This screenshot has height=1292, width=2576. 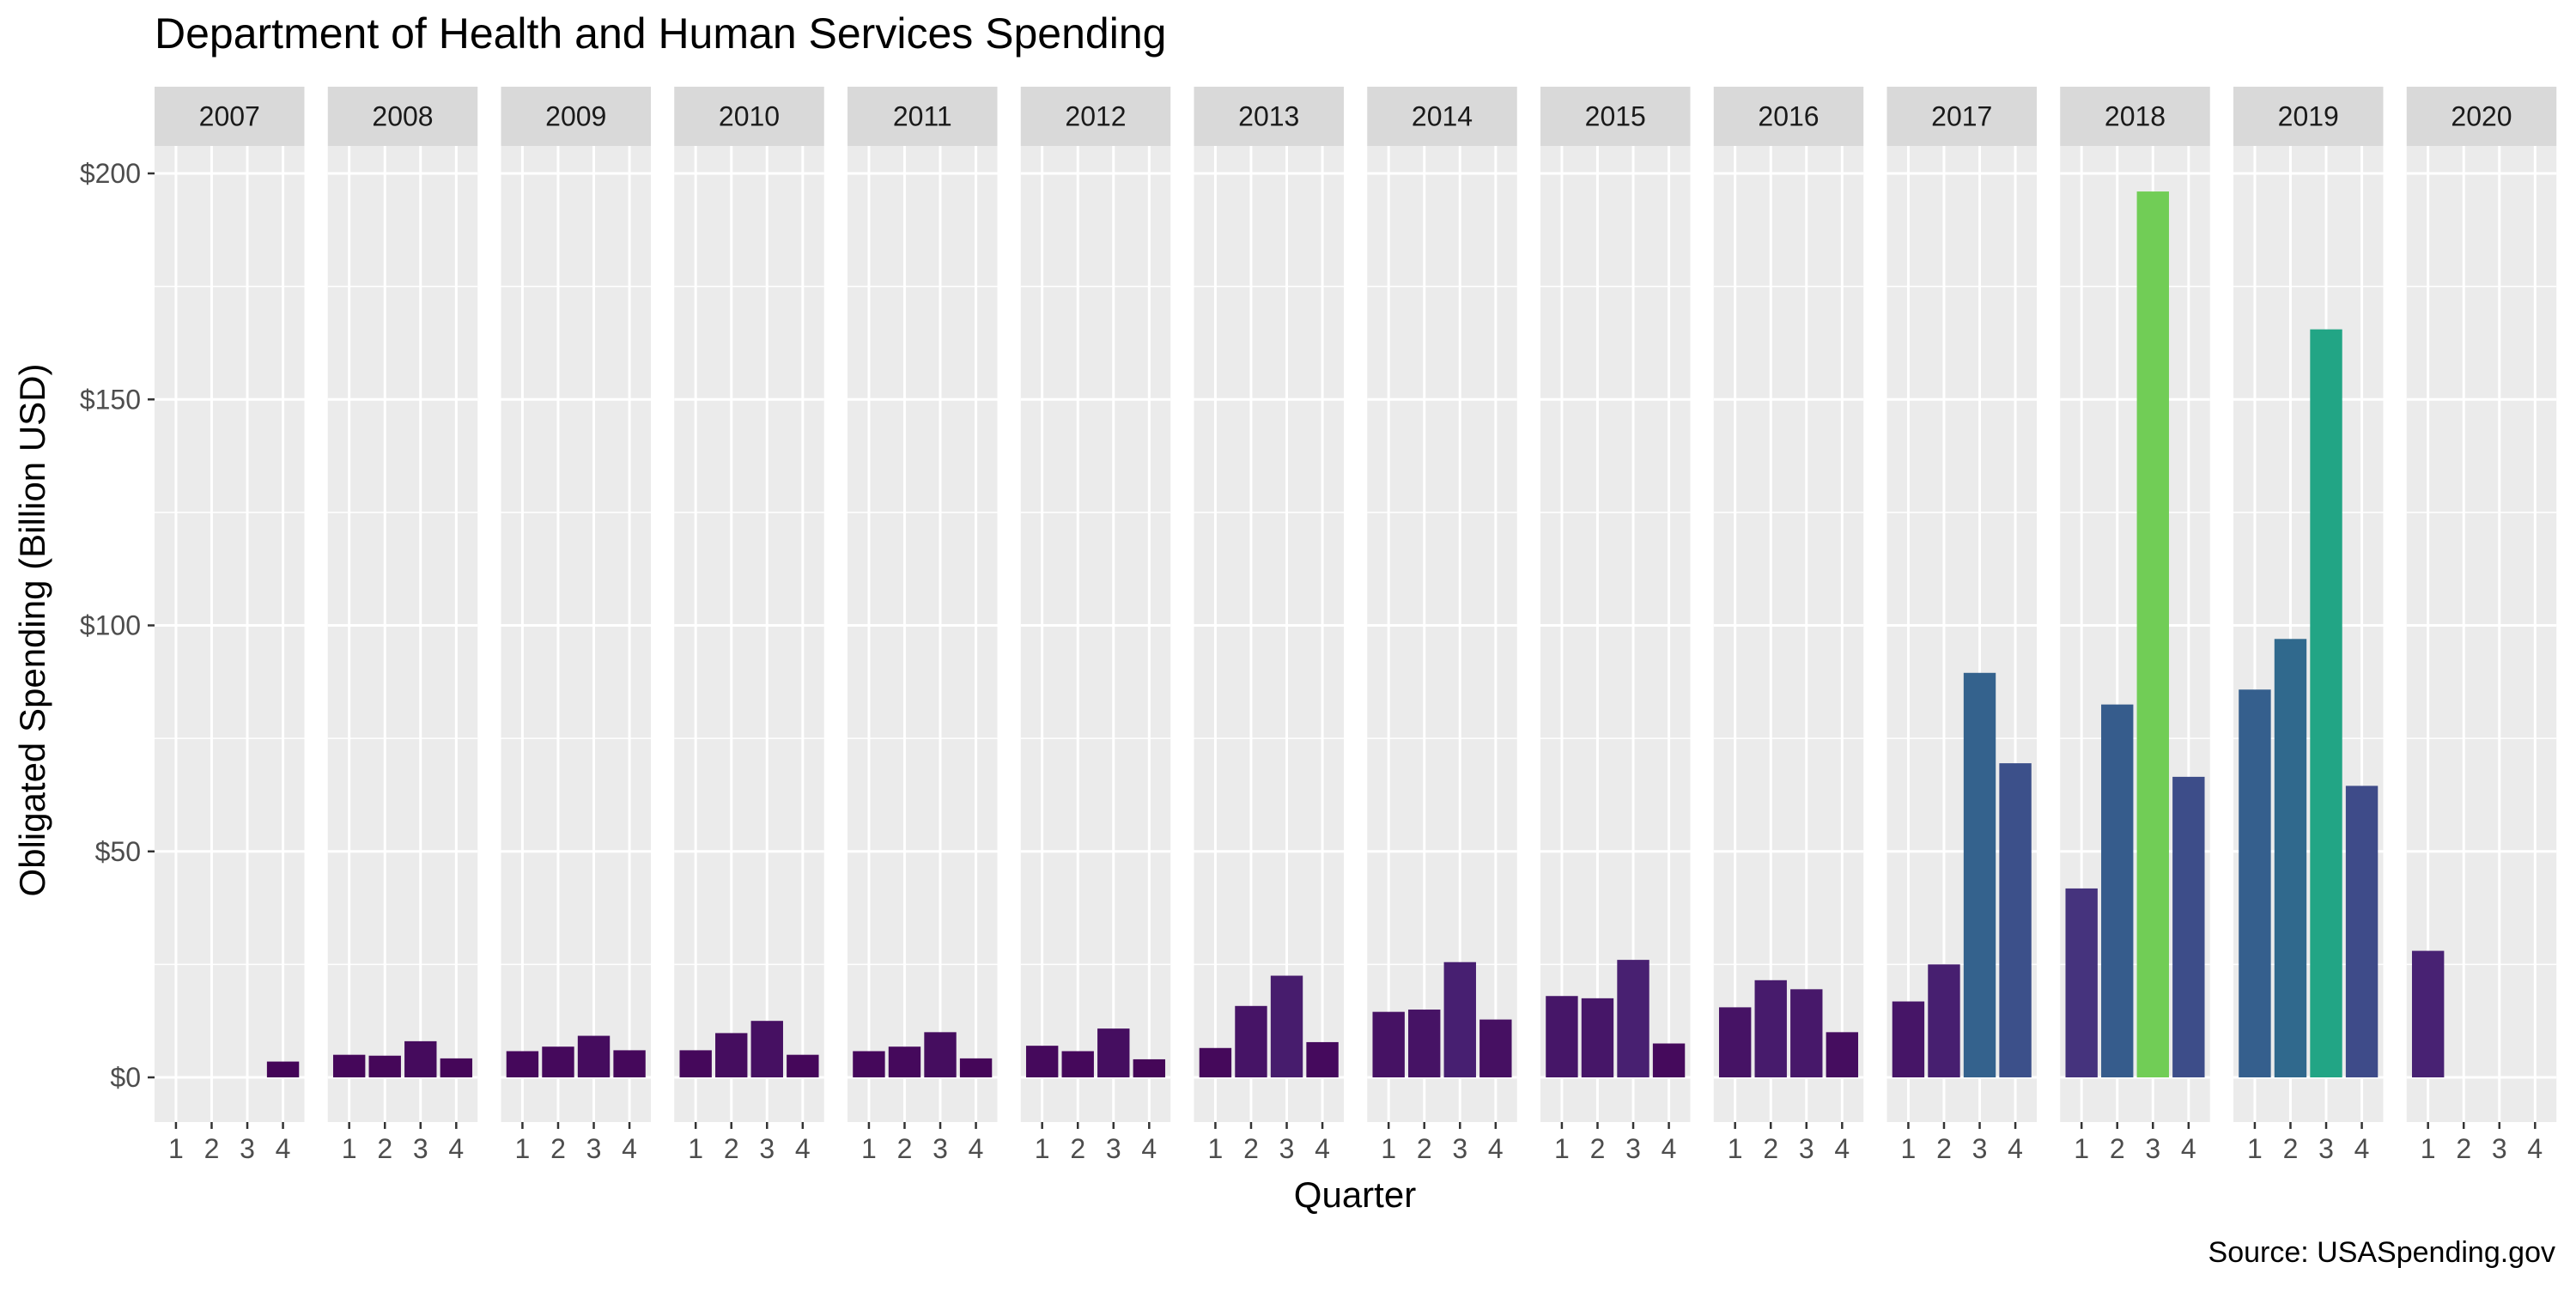 What do you see at coordinates (111, 625) in the screenshot?
I see `y-tick-label: $100` at bounding box center [111, 625].